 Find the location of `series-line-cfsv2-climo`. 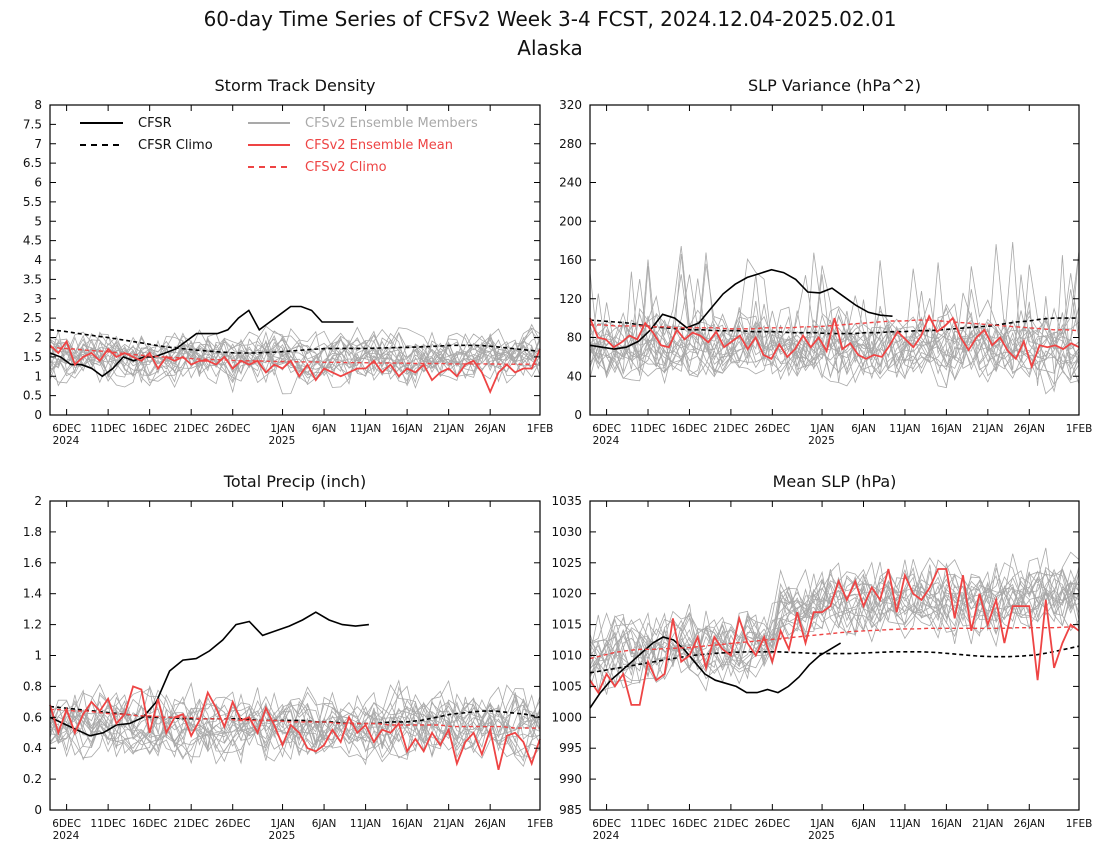

series-line-cfsv2-climo is located at coordinates (294, 355).